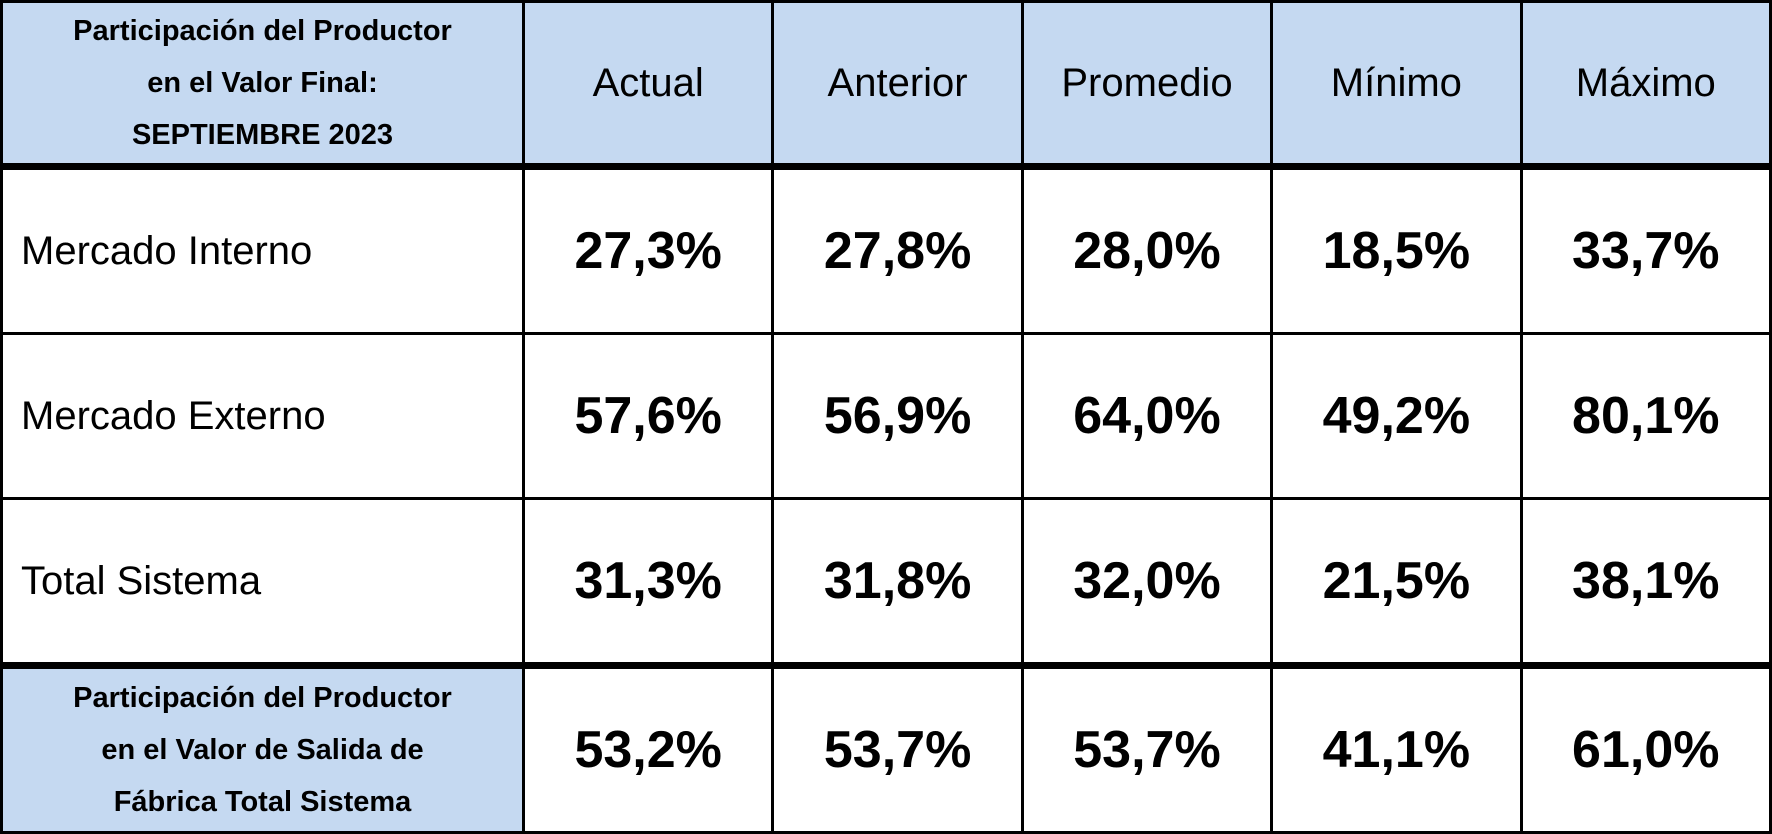 The height and width of the screenshot is (834, 1772). Describe the element at coordinates (1645, 250) in the screenshot. I see `value-cell: 33,7%` at that location.